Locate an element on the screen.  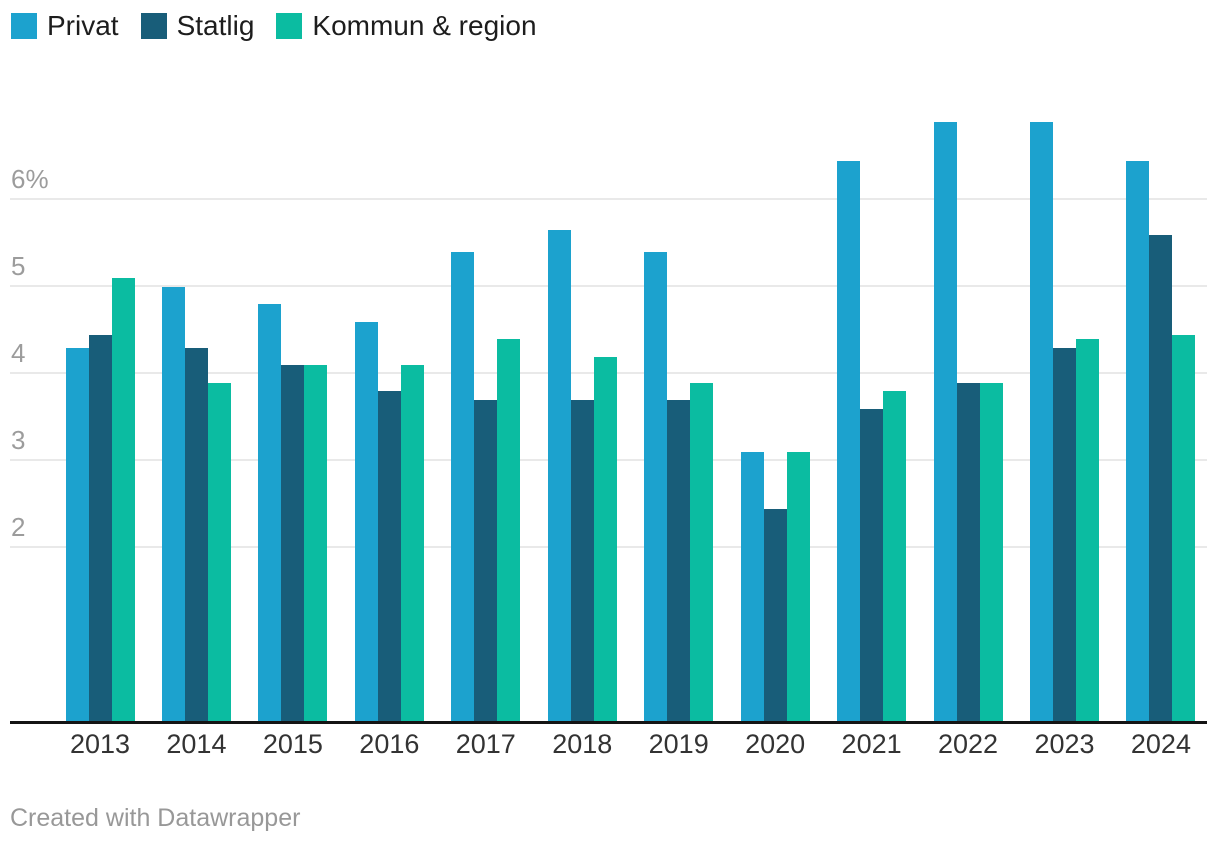
x-tick-label-2019: 2019 is located at coordinates (678, 744).